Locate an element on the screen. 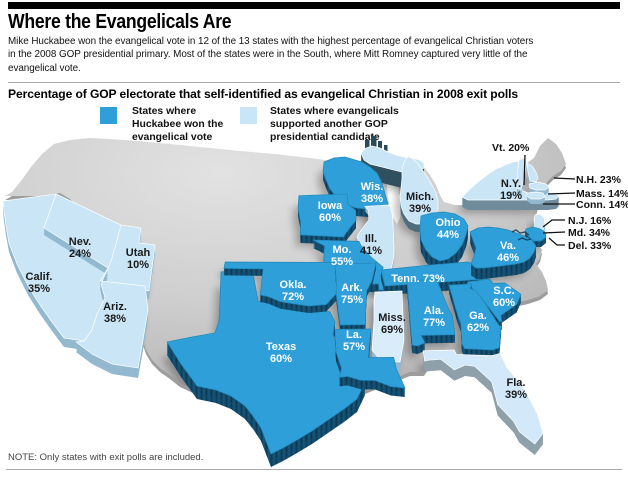  svg-text: Calif. is located at coordinates (39, 277).